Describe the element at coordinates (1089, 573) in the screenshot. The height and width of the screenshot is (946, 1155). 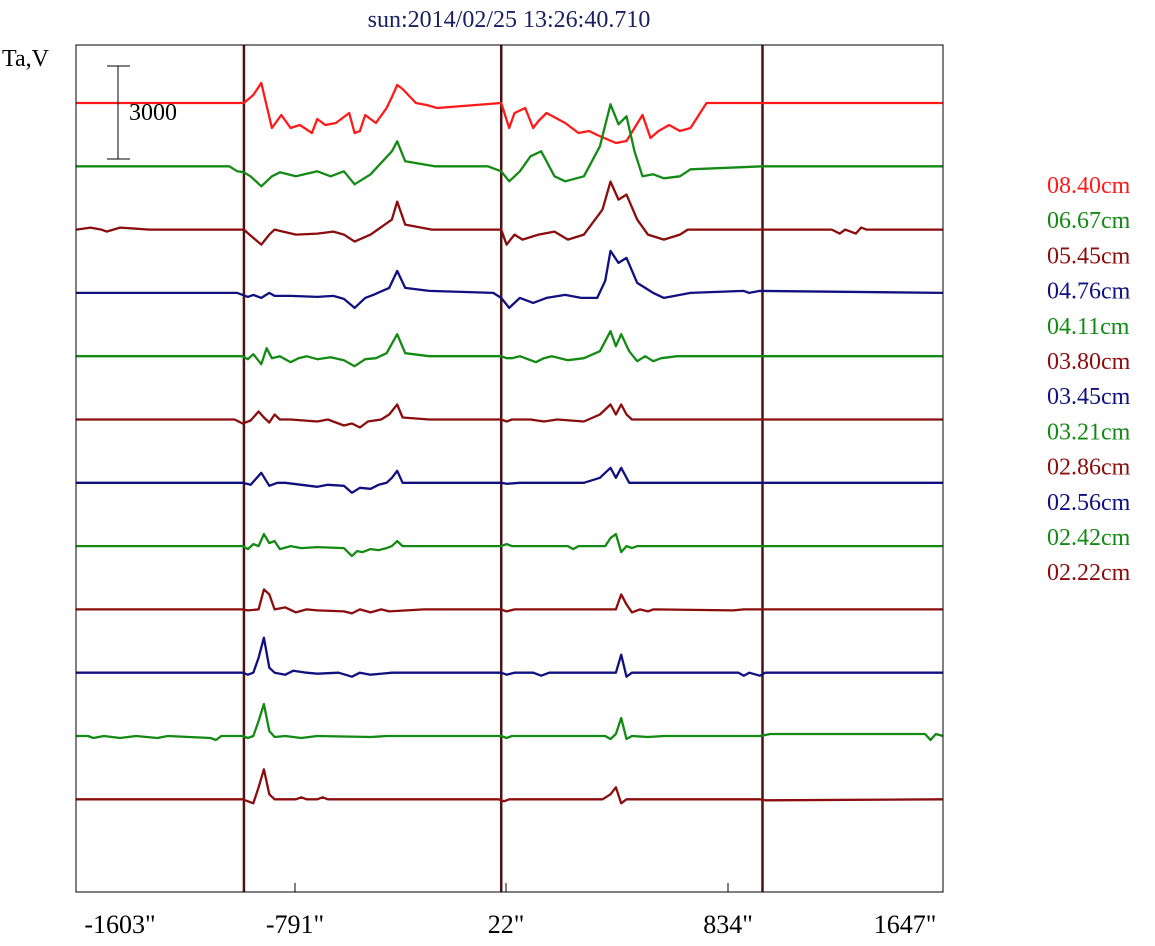
I see `legend-entry-02.22cm: 02.22cm` at that location.